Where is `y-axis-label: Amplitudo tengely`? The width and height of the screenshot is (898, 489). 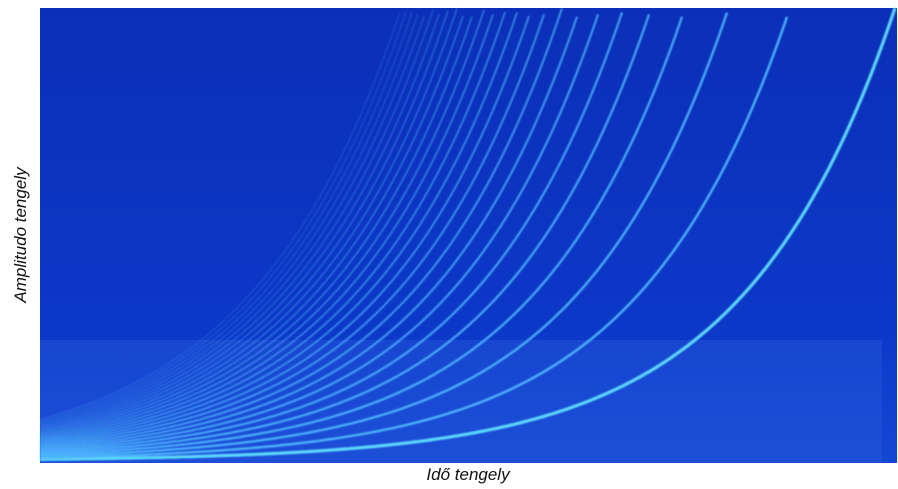 y-axis-label: Amplitudo tengely is located at coordinates (20, 235).